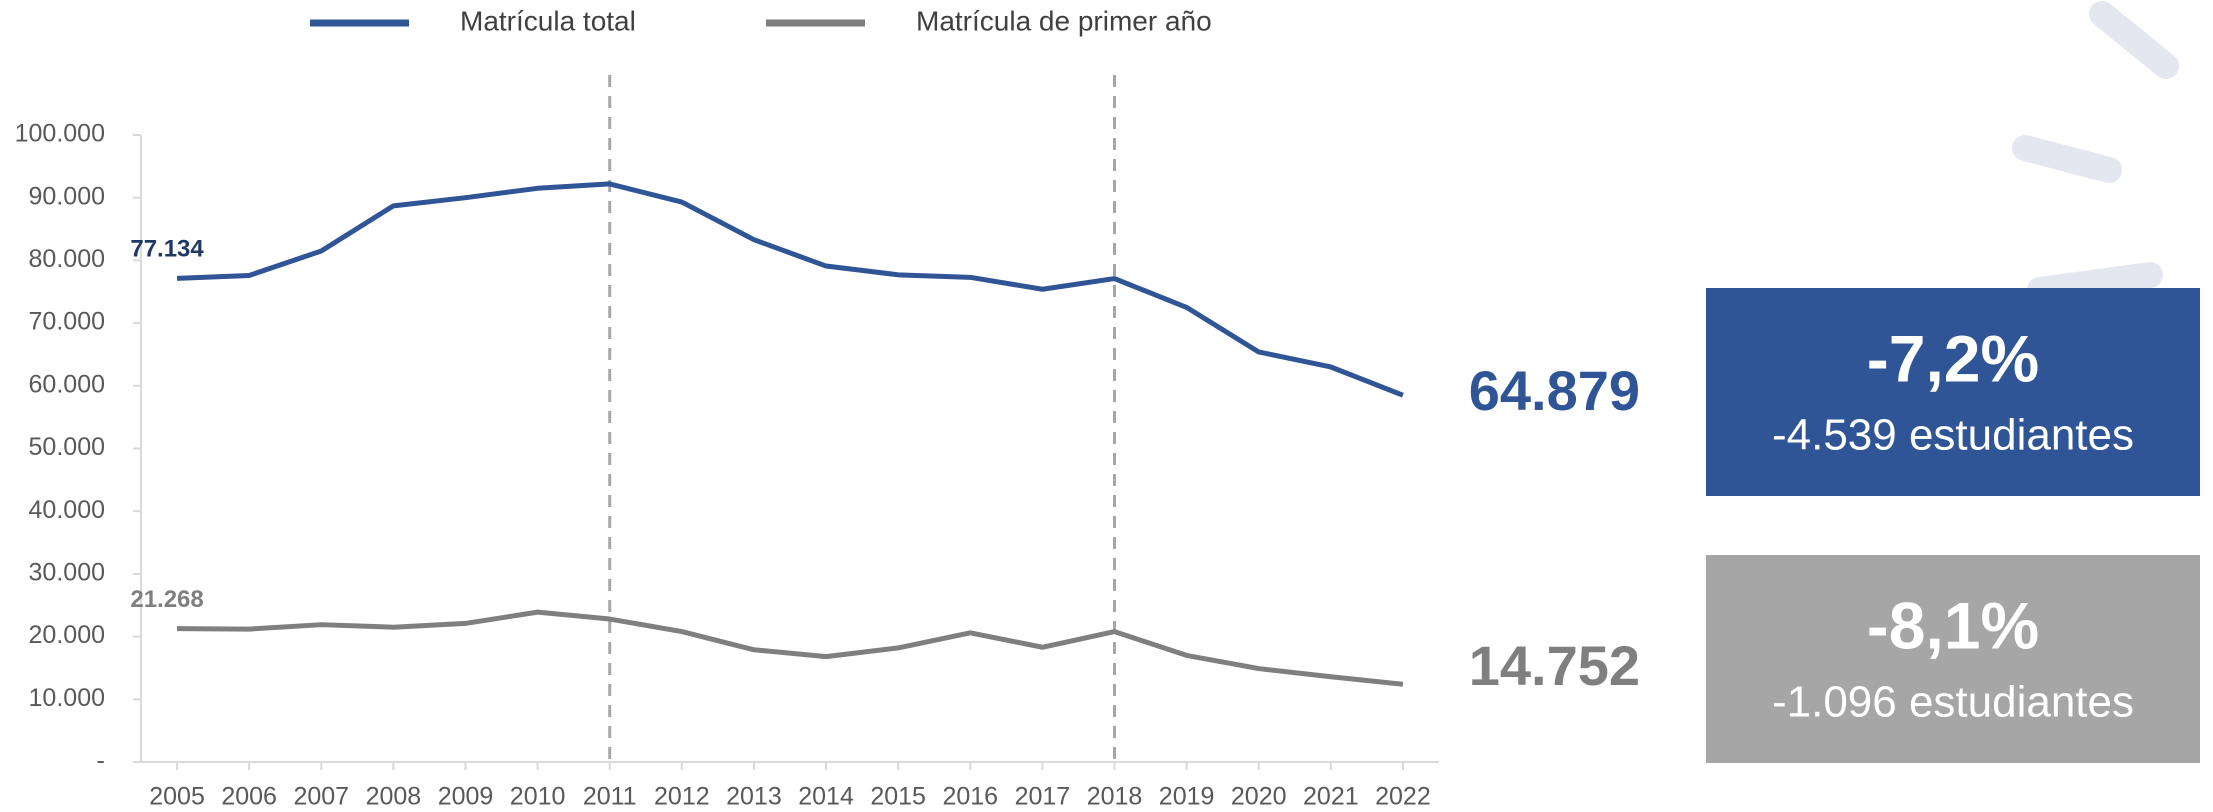  Describe the element at coordinates (67, 196) in the screenshot. I see `y-tick-label: 90.000` at that location.